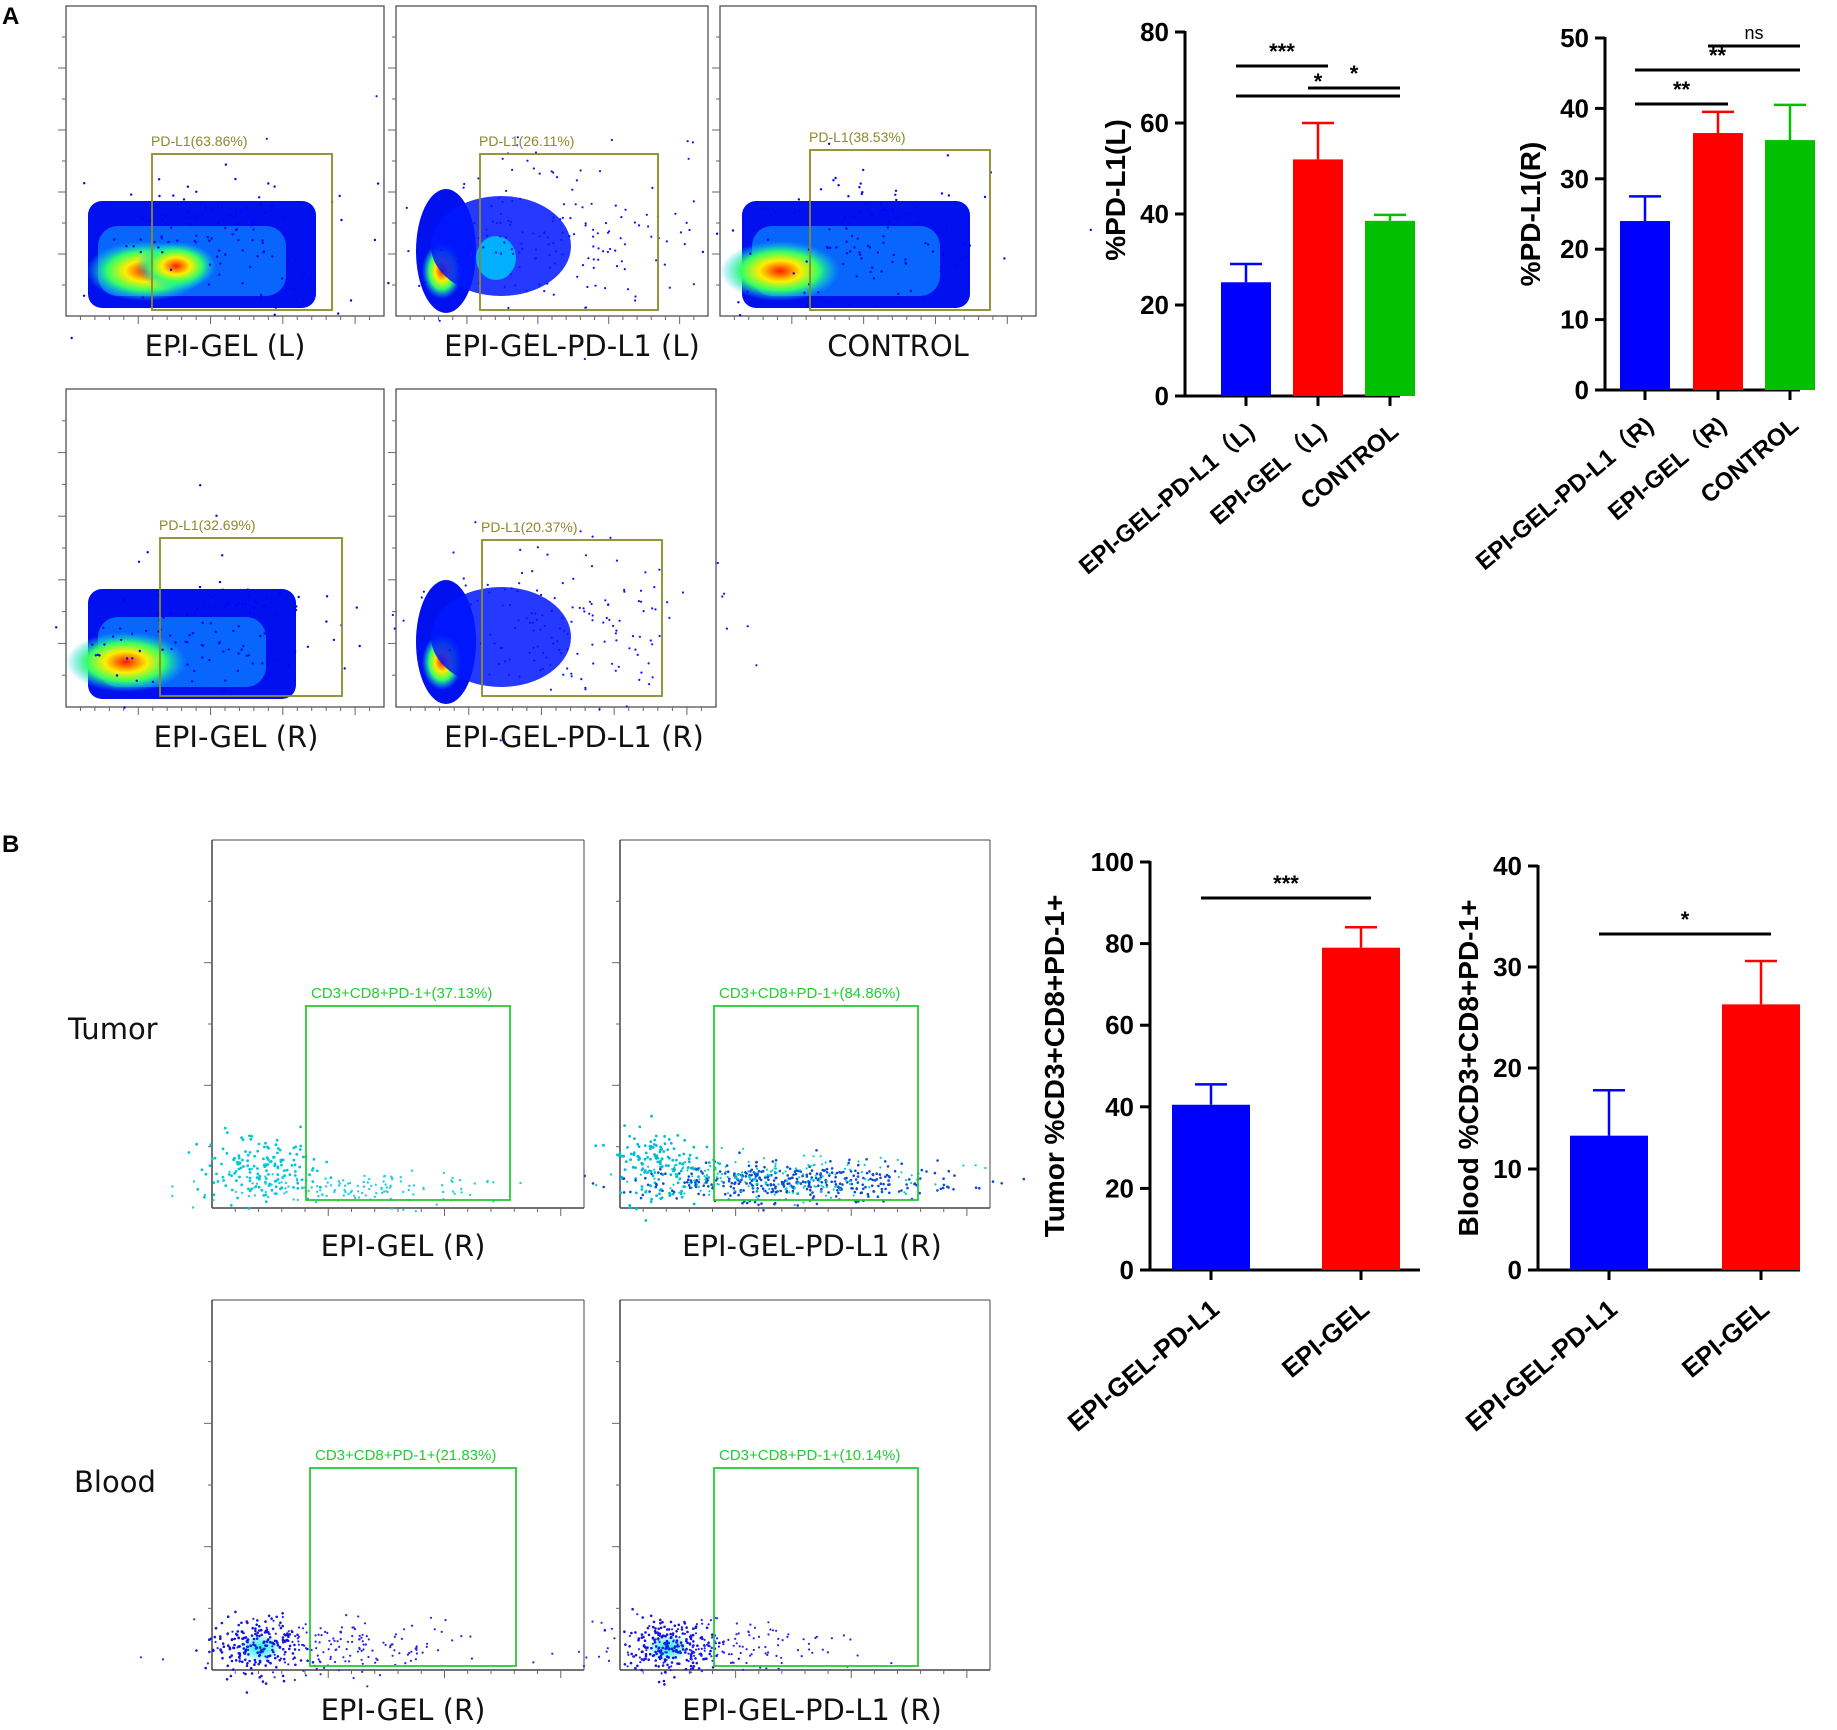 The width and height of the screenshot is (1837, 1730). I want to click on y-tick-label: 20, so click(1119, 1188).